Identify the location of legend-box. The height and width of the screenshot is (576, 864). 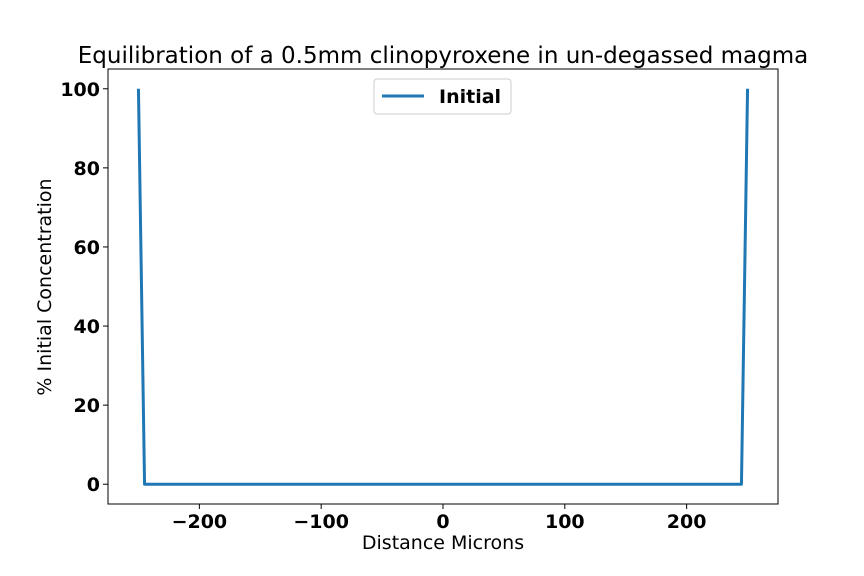
(442, 96).